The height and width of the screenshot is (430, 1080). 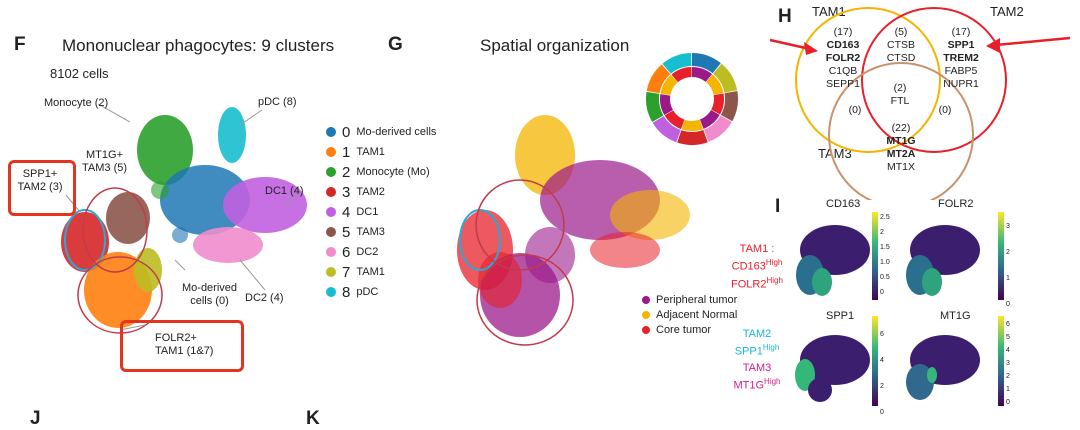 What do you see at coordinates (265, 205) in the screenshot?
I see `cluster-4-dc1` at bounding box center [265, 205].